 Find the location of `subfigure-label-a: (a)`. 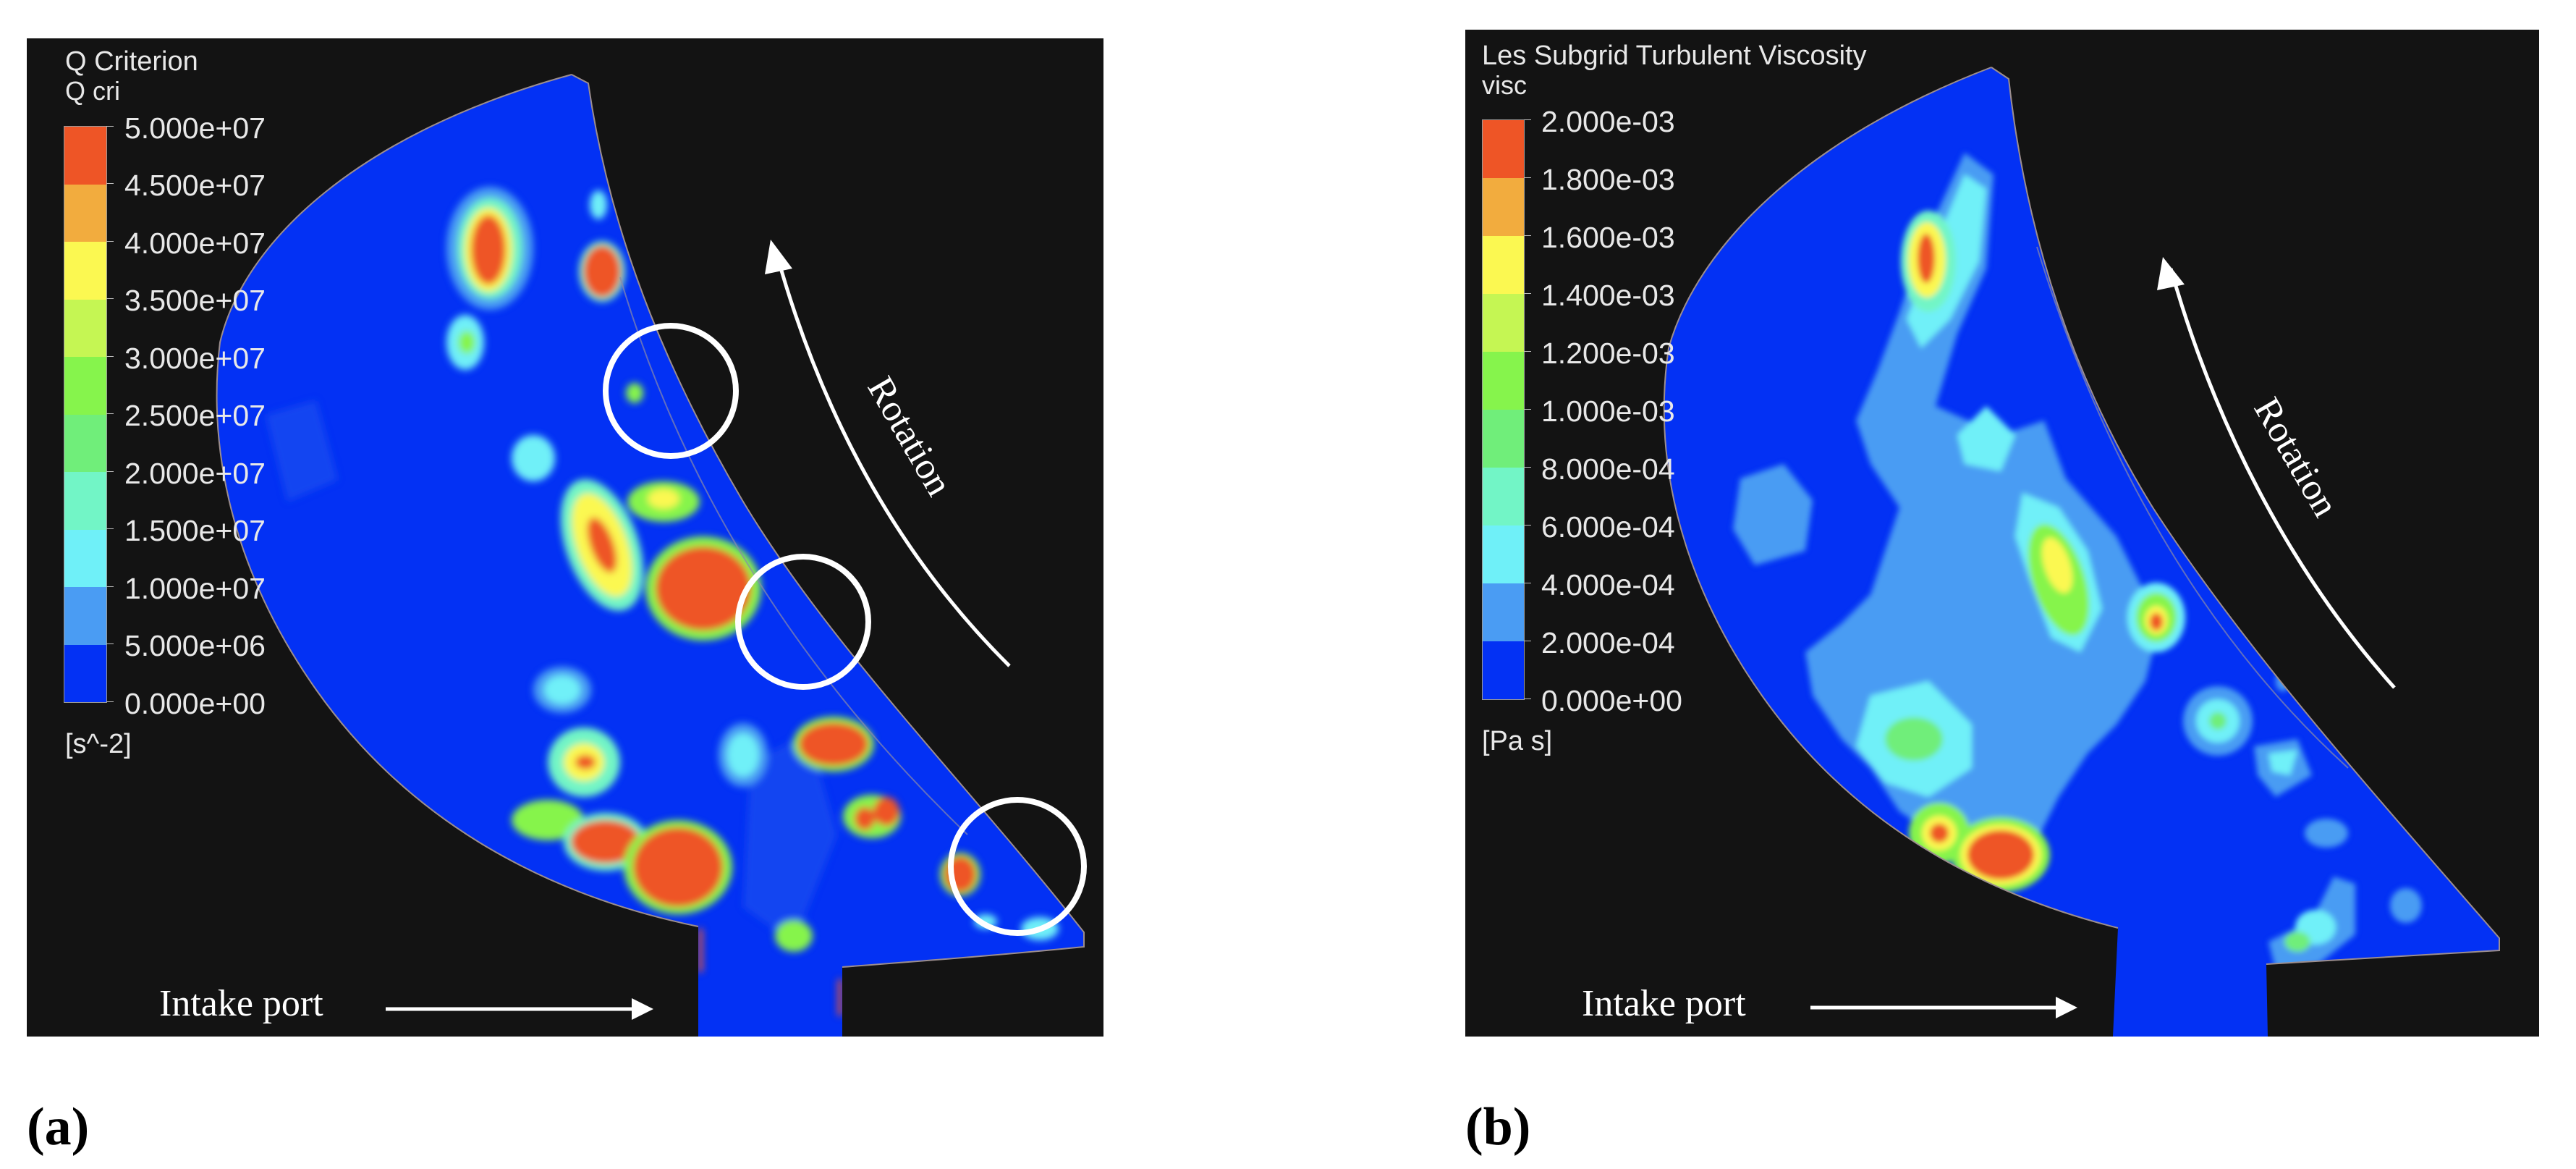

subfigure-label-a: (a) is located at coordinates (58, 1127).